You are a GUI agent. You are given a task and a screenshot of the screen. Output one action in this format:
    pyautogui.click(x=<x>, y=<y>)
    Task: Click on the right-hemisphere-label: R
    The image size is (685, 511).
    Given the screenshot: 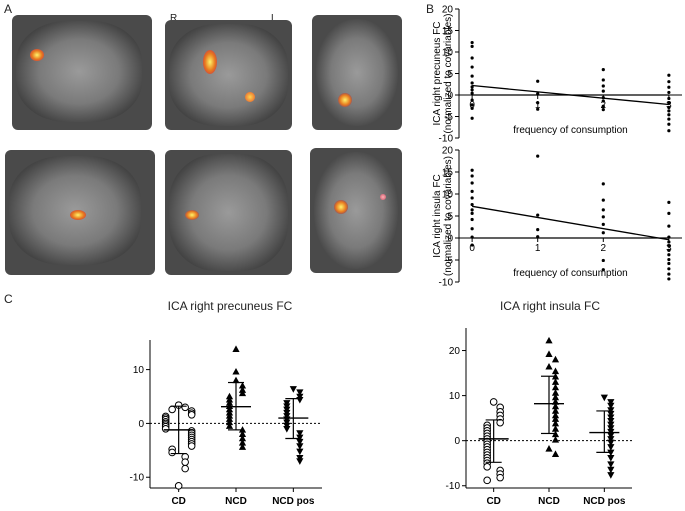 What is the action you would take?
    pyautogui.click(x=174, y=18)
    